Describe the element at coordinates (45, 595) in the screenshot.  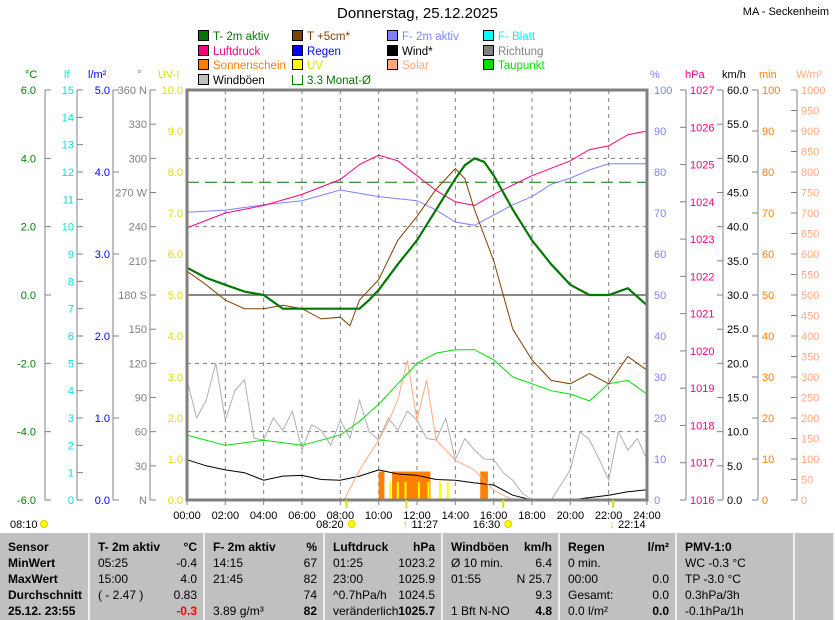
I see `table-row: Durchschnitt` at that location.